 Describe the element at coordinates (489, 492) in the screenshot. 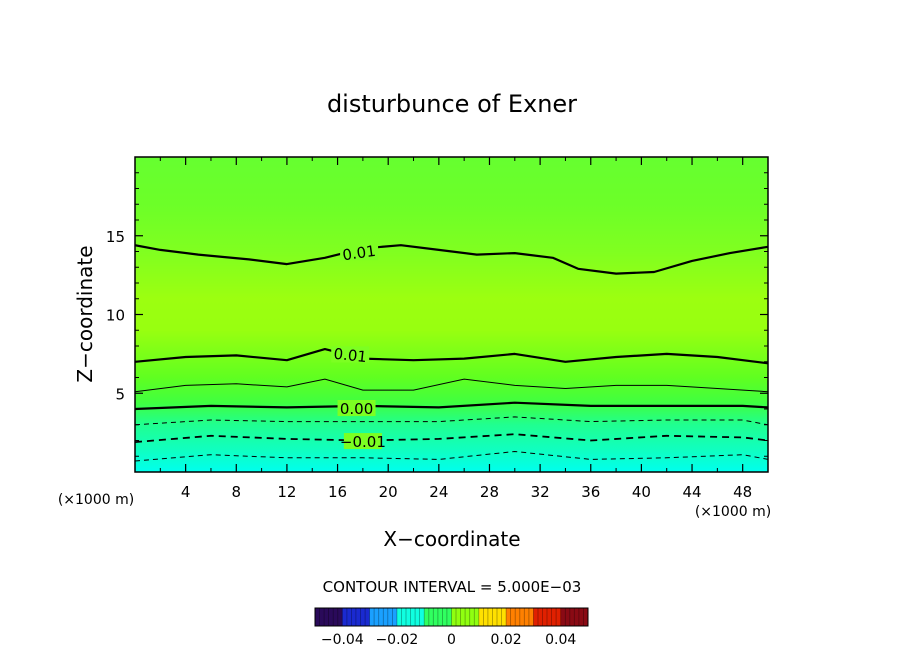

I see `x-tick-label: 28` at that location.